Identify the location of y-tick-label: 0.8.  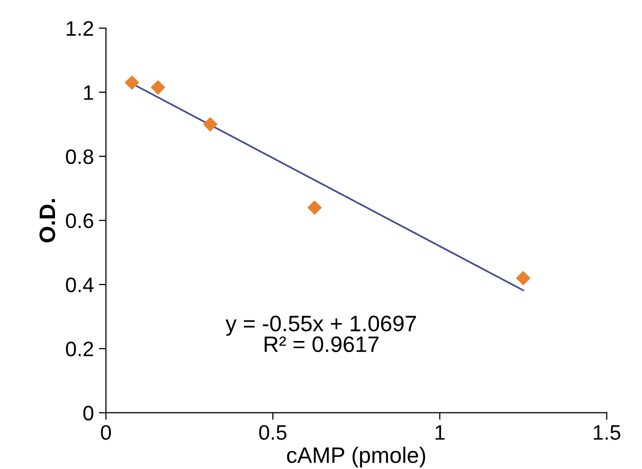
(80, 156).